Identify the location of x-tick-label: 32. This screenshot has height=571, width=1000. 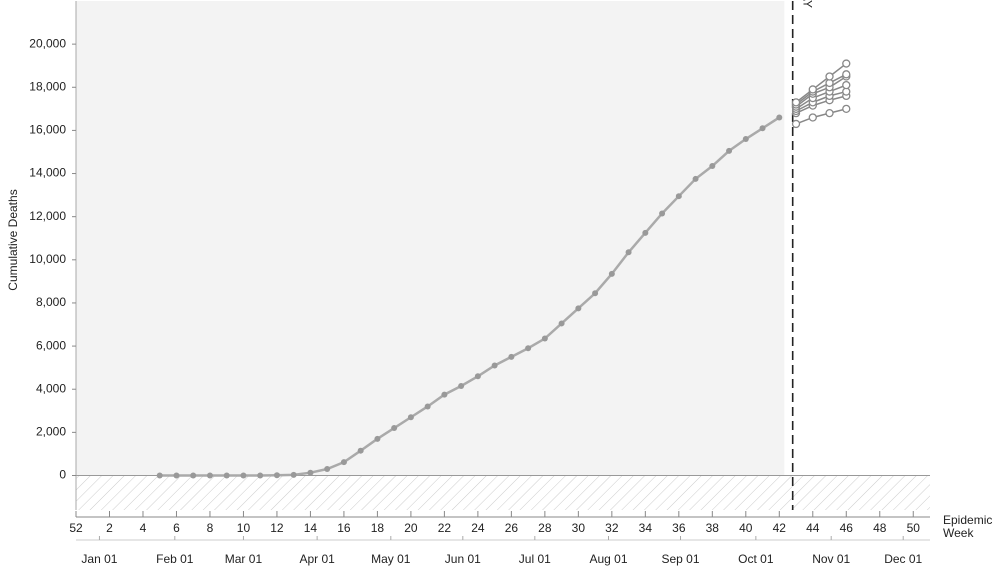
(612, 528).